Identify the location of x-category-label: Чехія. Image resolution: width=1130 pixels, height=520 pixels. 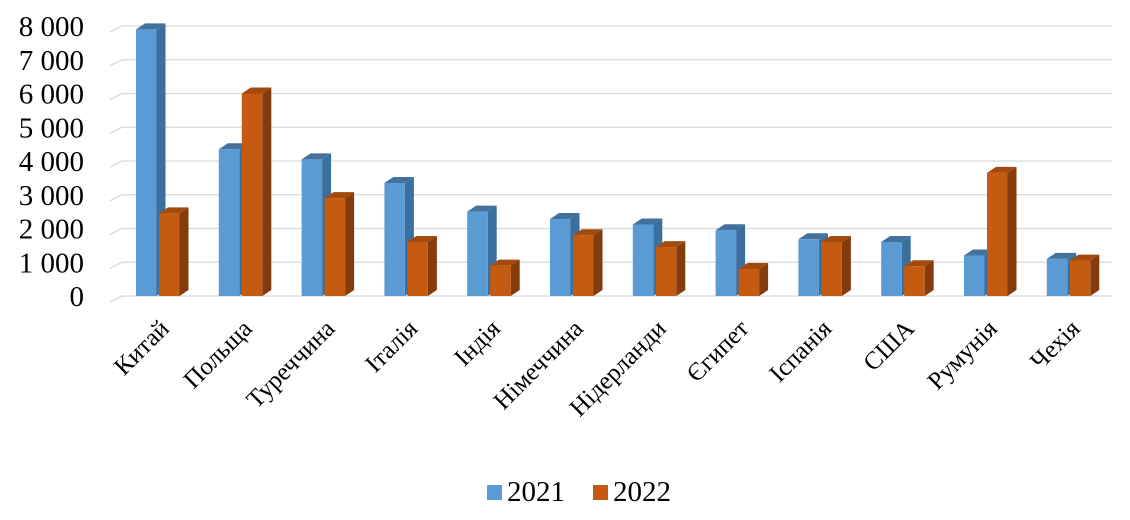
(1055, 345).